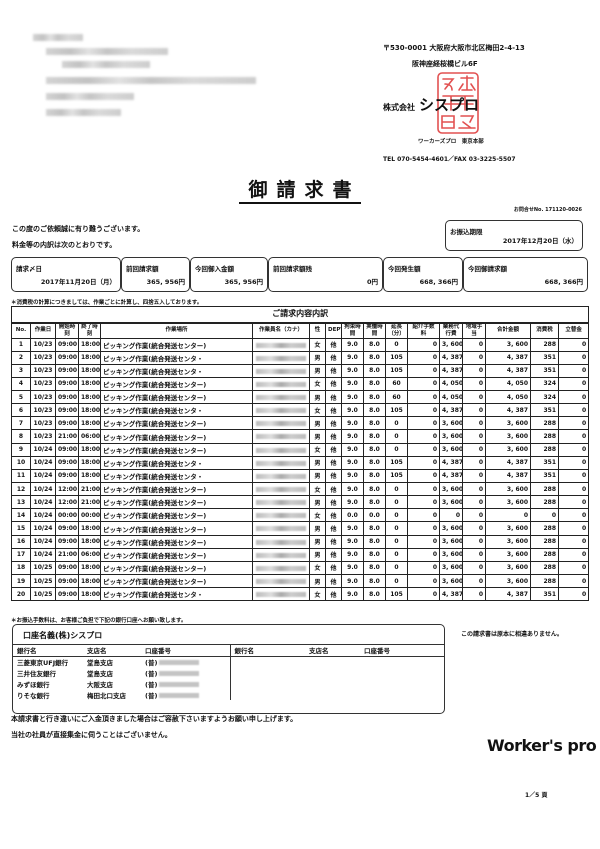 Image resolution: width=600 pixels, height=849 pixels. Describe the element at coordinates (21, 541) in the screenshot. I see `cell-no: 16` at that location.